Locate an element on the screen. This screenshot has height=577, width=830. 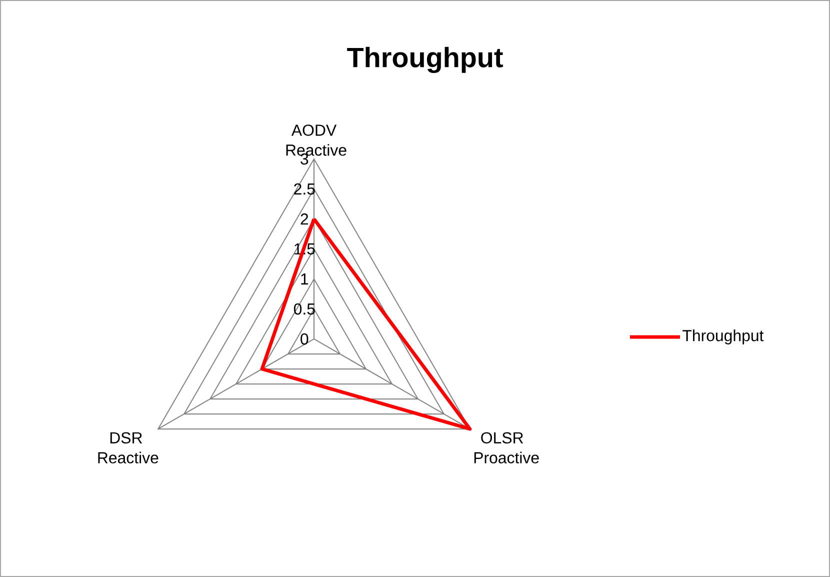
spoke-label: DSR Reactive is located at coordinates (128, 448).